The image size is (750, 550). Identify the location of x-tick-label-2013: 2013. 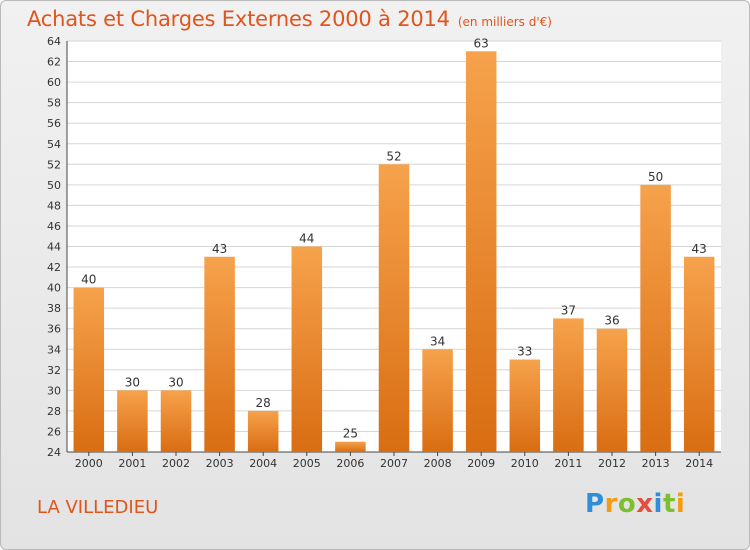
(656, 463).